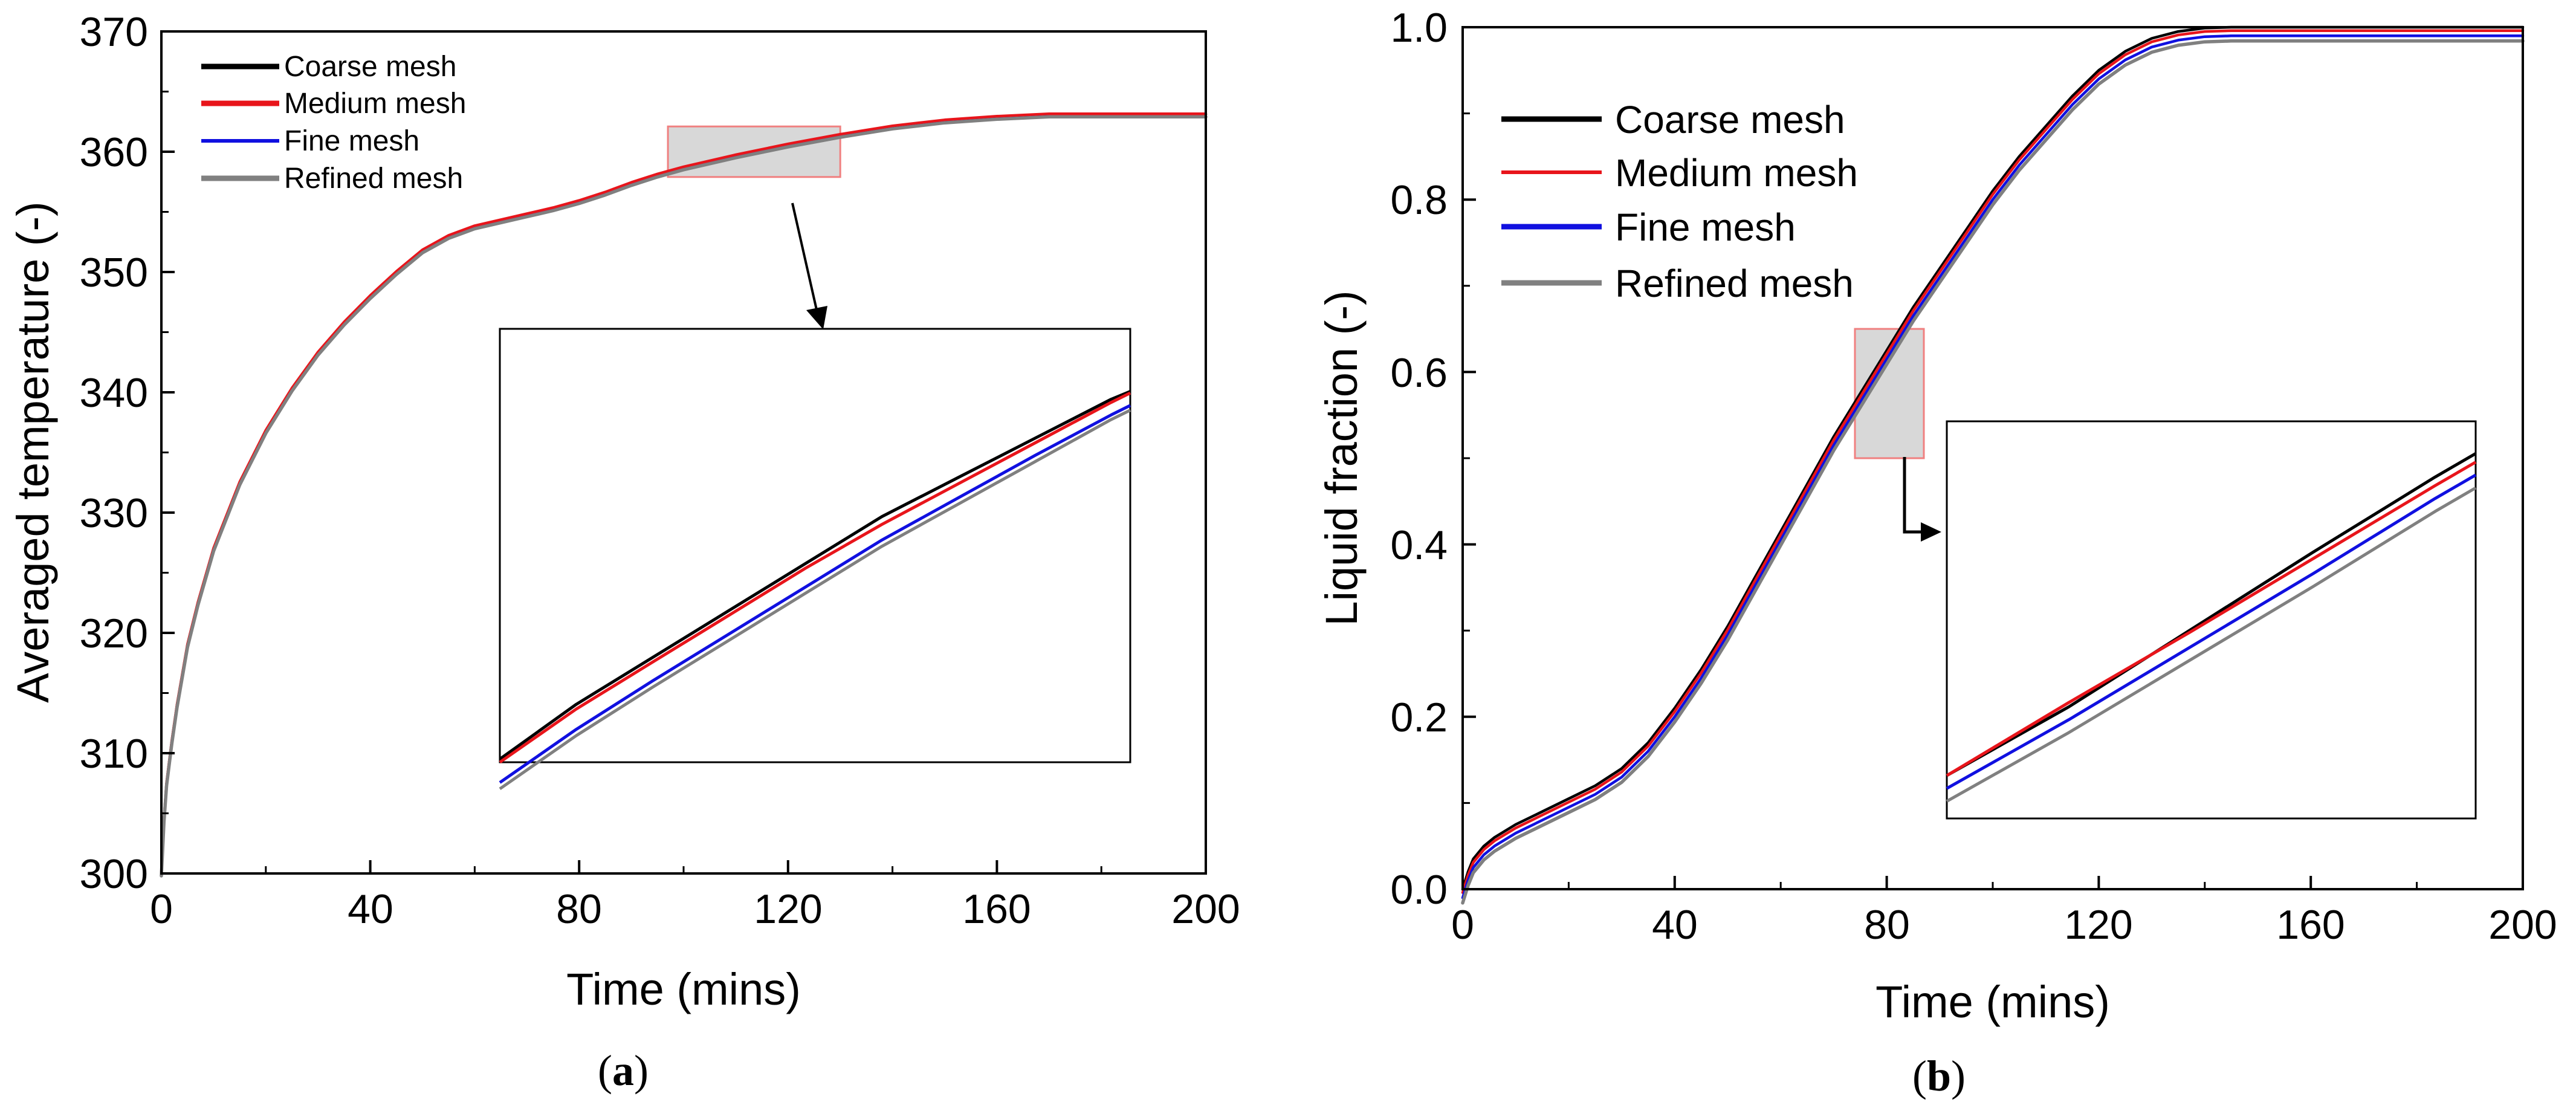 The width and height of the screenshot is (2576, 1108). I want to click on panel-a-ytick-label: 300, so click(114, 874).